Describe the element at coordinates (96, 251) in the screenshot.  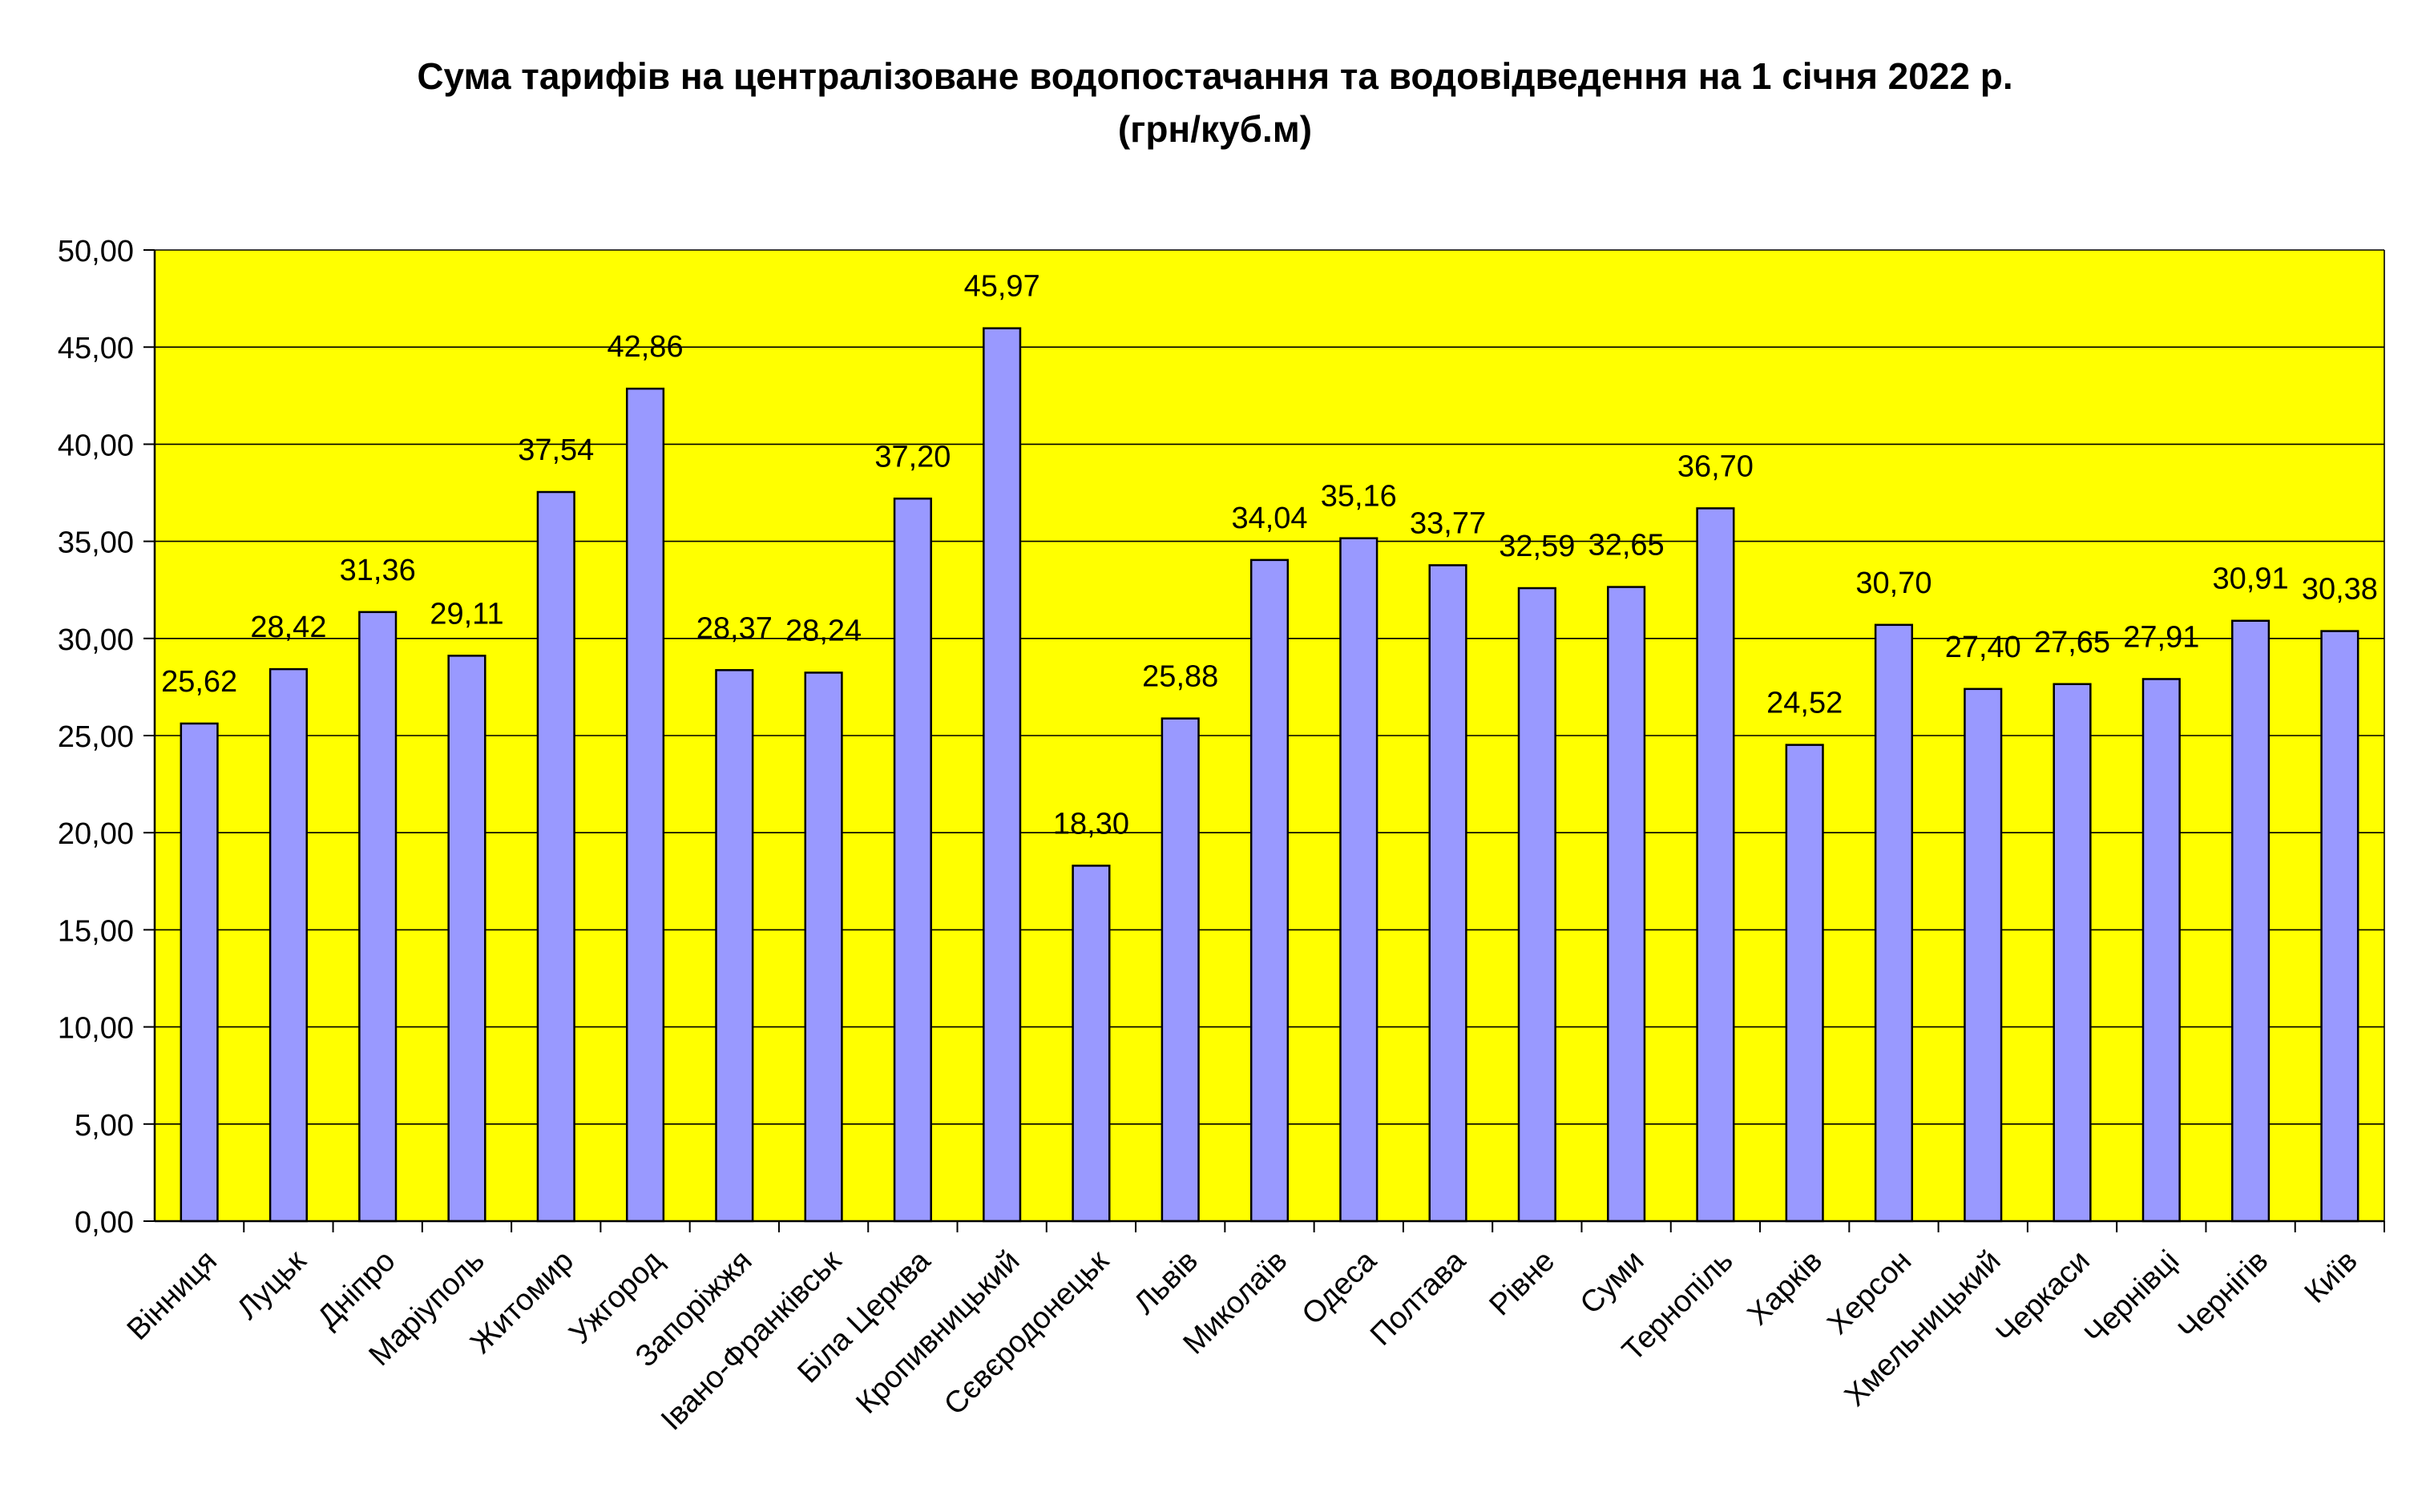
I see `y-tick-label: 50,00` at that location.